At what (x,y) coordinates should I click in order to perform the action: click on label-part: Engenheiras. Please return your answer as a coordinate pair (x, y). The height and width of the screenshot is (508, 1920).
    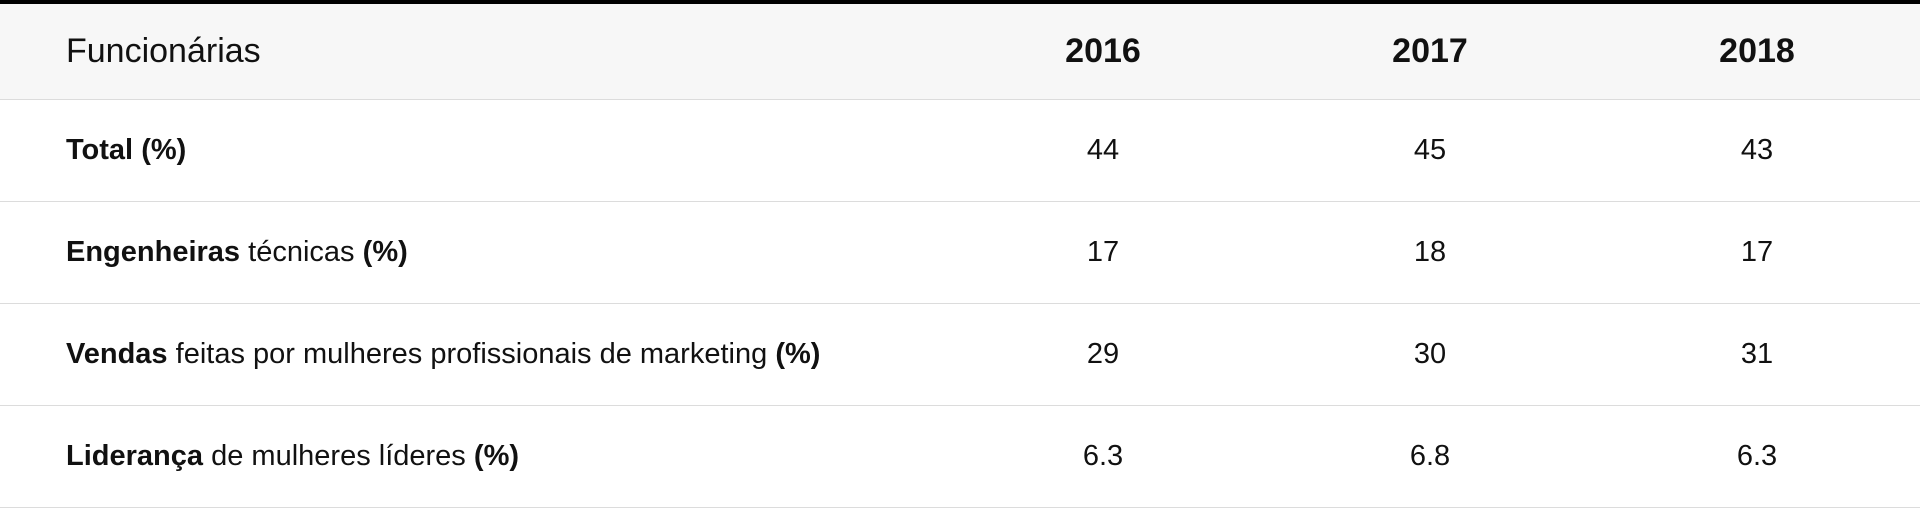
    Looking at the image, I should click on (153, 251).